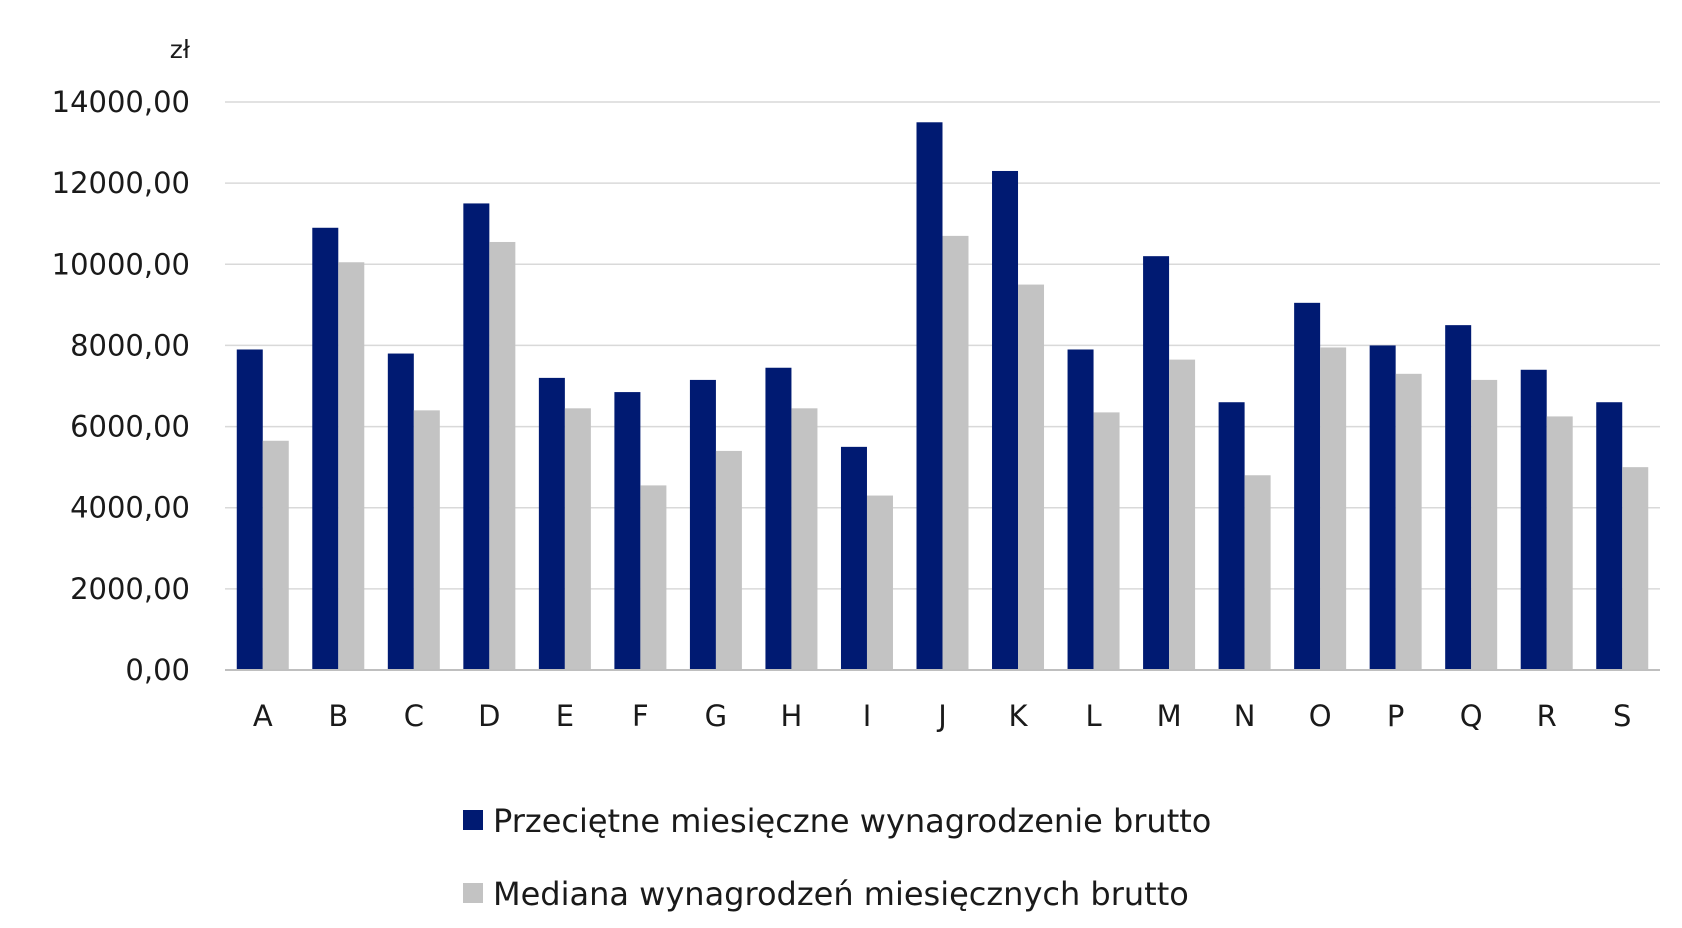 The height and width of the screenshot is (928, 1682). I want to click on bar-average-c, so click(400, 511).